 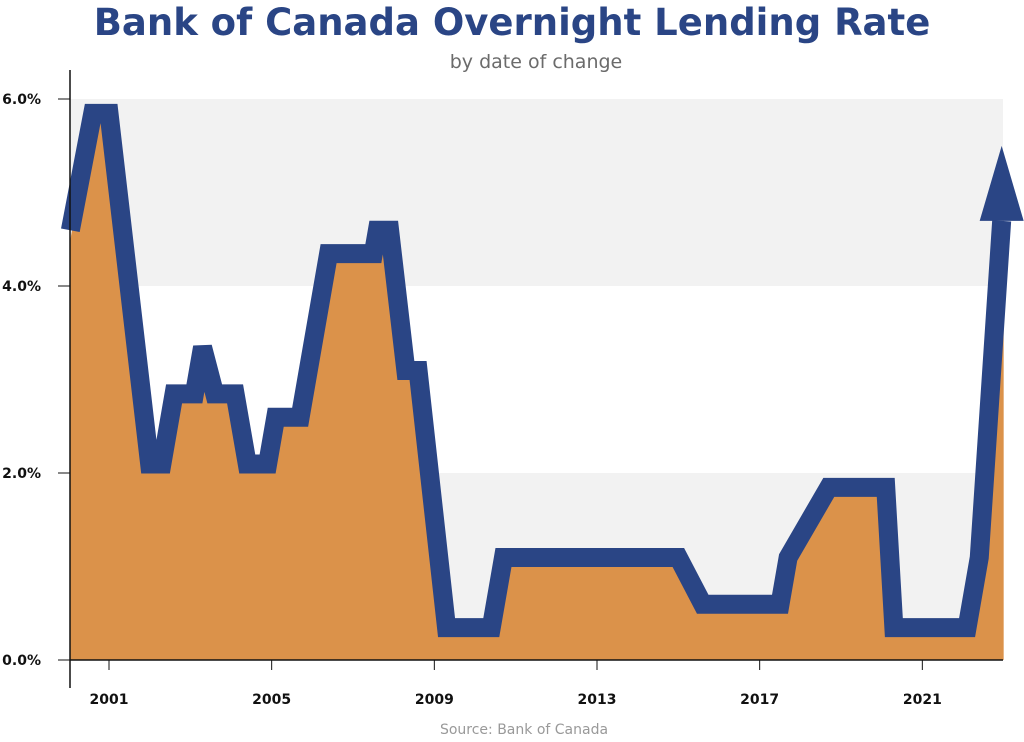 I want to click on x-tick-label: 2017, so click(x=759, y=700).